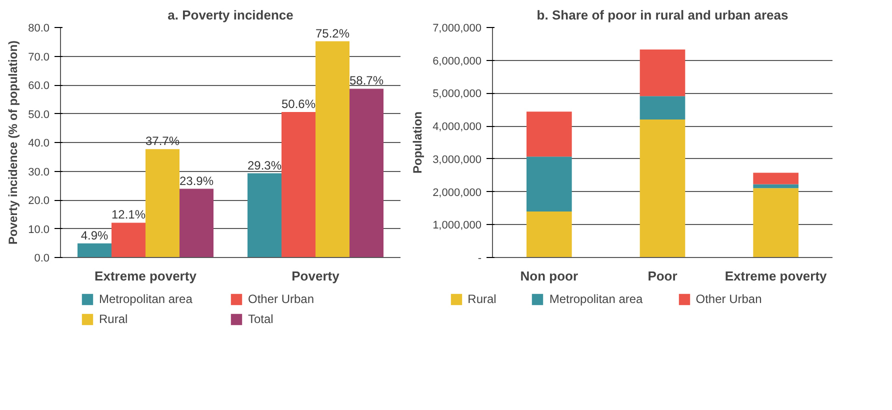 This screenshot has height=410, width=892. Describe the element at coordinates (457, 160) in the screenshot. I see `y-tick-label: 3,000,000` at that location.